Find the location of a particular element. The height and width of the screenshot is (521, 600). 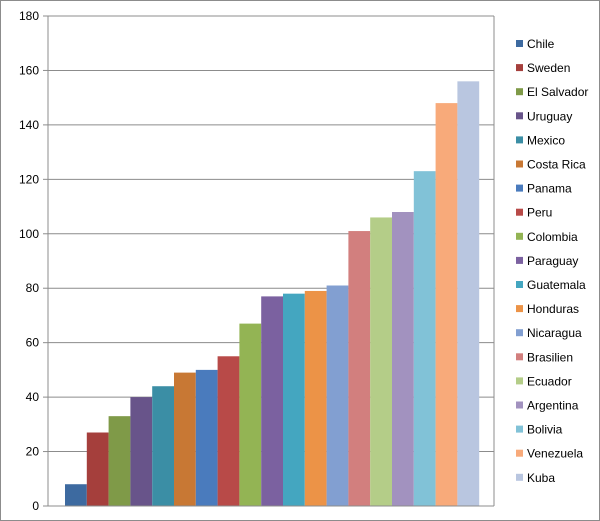

legend-label: Guatemala is located at coordinates (556, 285).